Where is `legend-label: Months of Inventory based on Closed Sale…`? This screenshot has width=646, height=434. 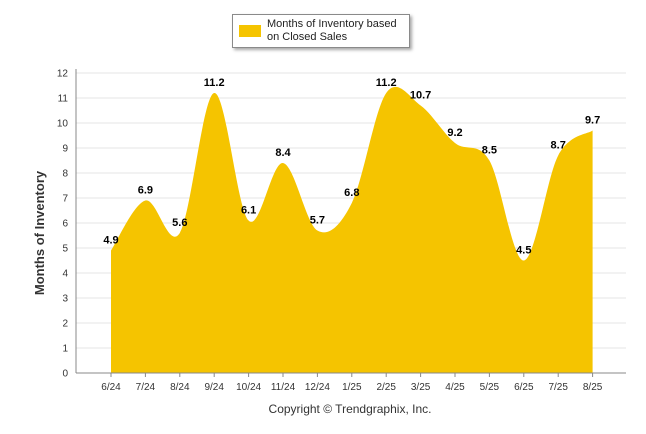
legend-label: Months of Inventory based on Closed Sale… is located at coordinates (332, 30).